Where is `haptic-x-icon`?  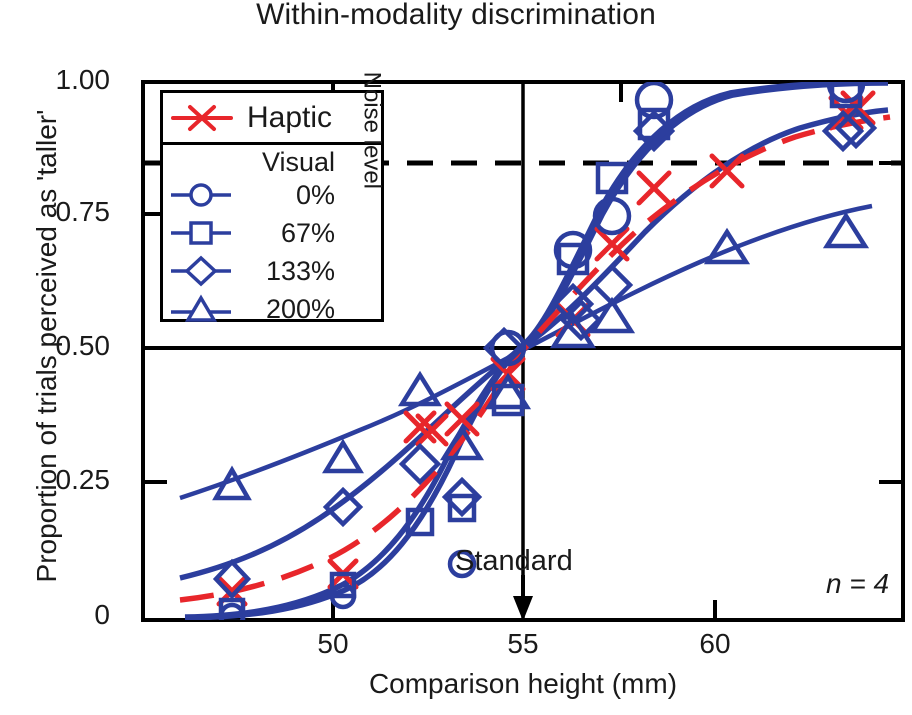
haptic-x-icon is located at coordinates (202, 118).